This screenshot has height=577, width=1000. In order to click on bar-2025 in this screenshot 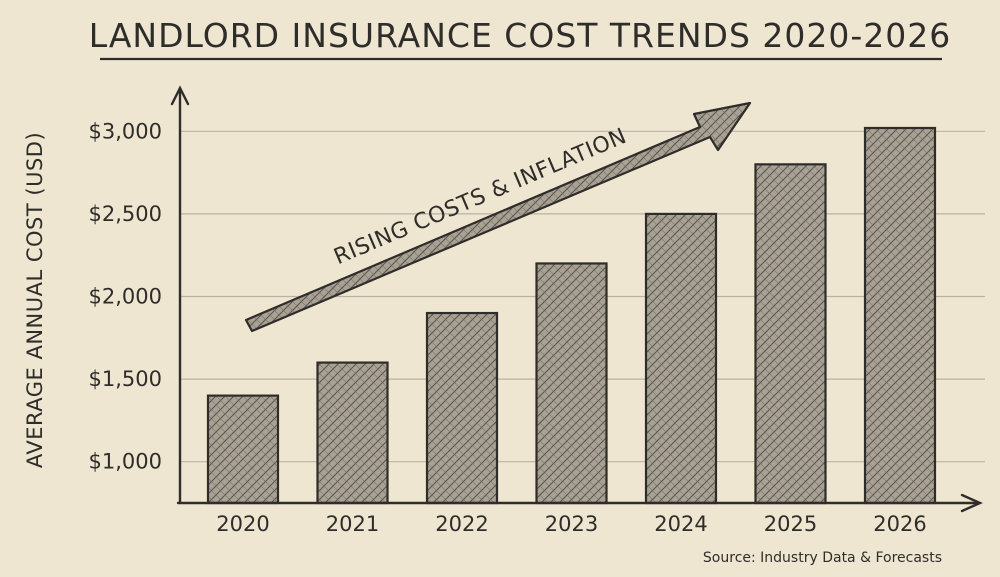, I will do `click(790, 334)`.